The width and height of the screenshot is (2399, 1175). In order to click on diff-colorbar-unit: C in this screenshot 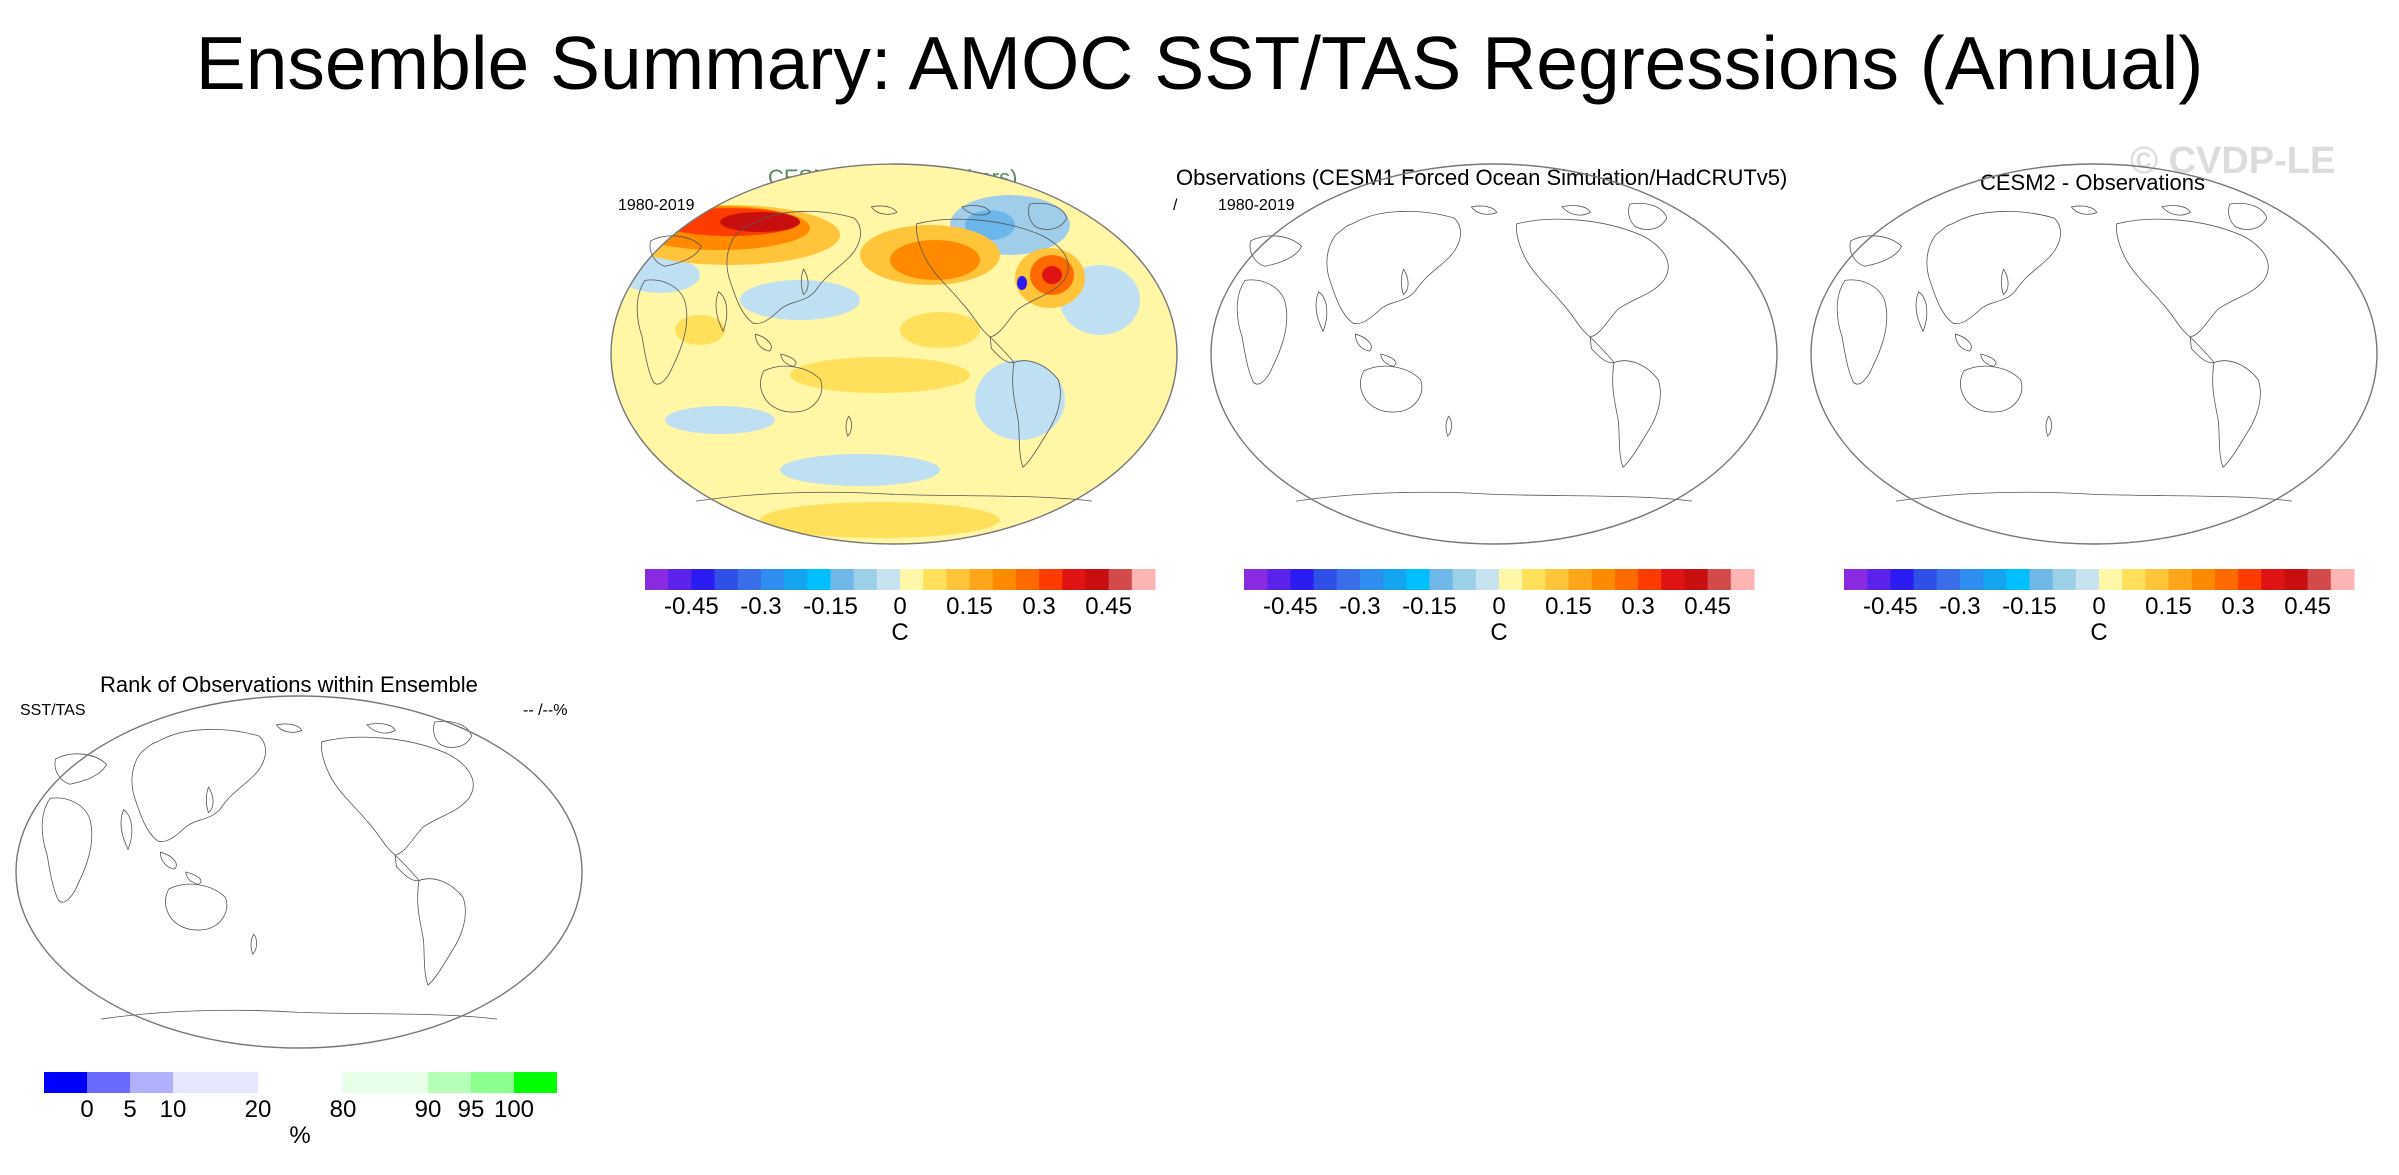, I will do `click(2099, 632)`.